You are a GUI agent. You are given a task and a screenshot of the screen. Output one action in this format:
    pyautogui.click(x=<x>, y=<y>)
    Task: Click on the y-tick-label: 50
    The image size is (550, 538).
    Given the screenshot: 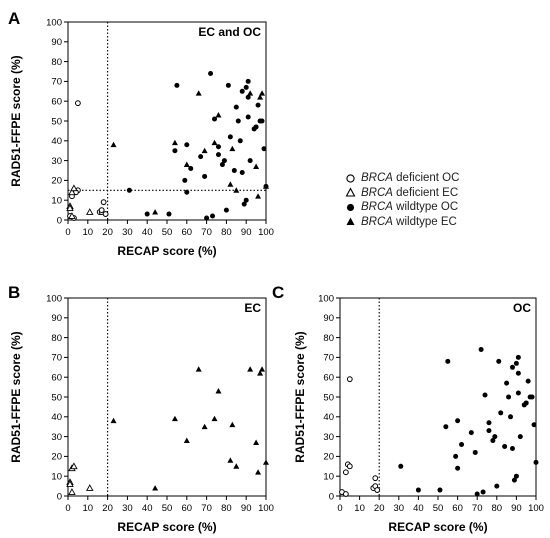 What is the action you would take?
    pyautogui.click(x=56, y=397)
    